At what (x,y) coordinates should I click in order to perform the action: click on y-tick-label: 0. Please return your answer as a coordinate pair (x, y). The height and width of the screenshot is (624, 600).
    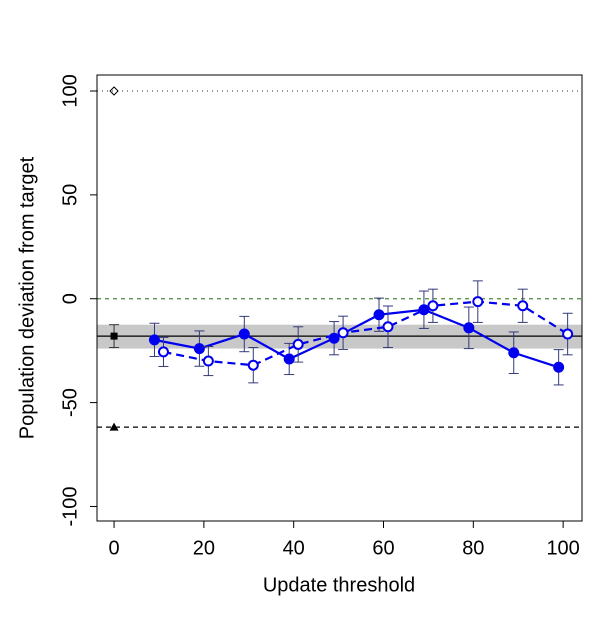
    Looking at the image, I should click on (70, 298).